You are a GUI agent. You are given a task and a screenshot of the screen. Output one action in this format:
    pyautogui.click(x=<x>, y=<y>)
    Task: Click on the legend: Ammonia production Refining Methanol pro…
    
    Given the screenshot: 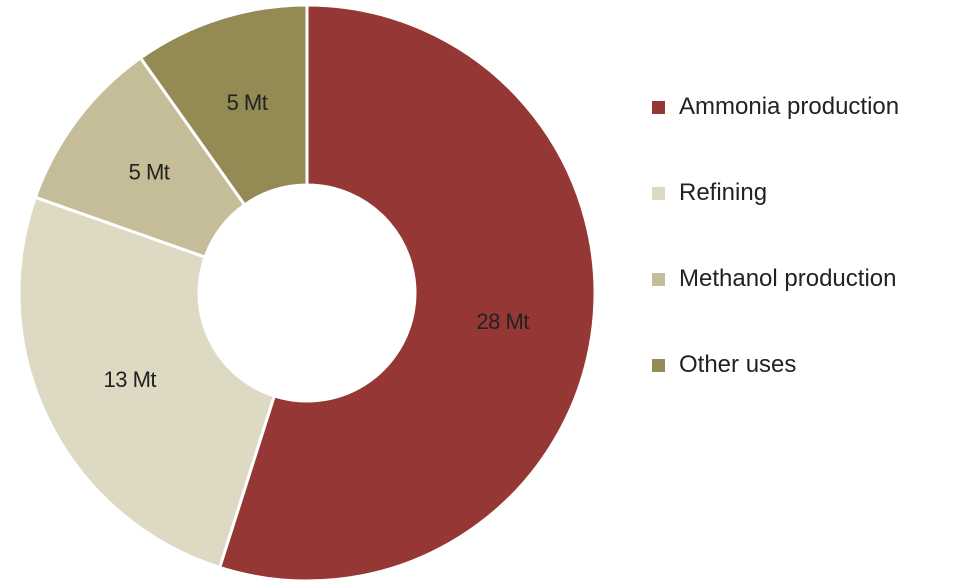 What is the action you would take?
    pyautogui.click(x=775, y=264)
    